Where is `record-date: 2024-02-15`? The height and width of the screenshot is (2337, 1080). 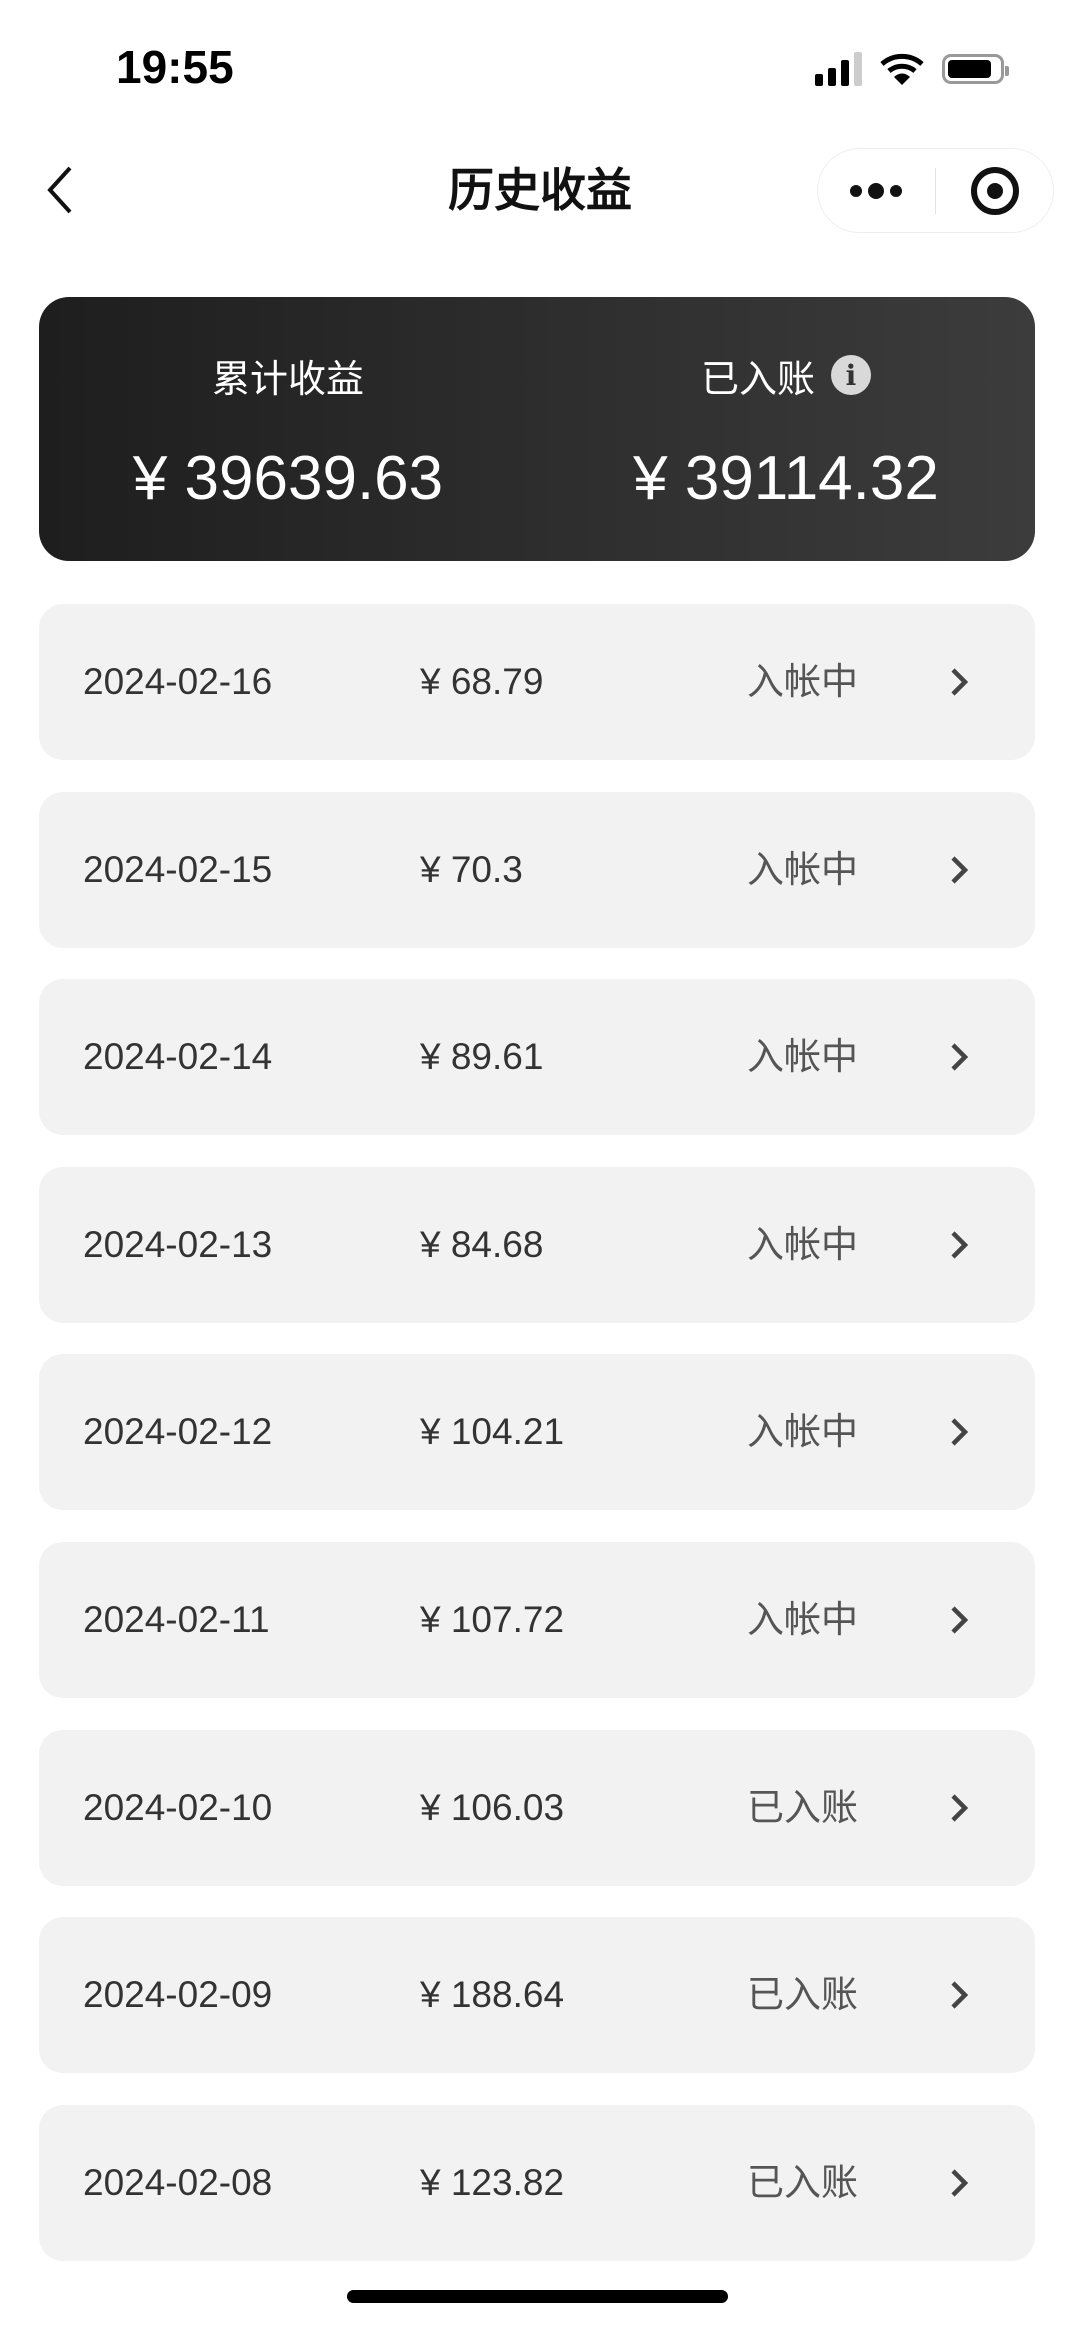
record-date: 2024-02-15 is located at coordinates (178, 869).